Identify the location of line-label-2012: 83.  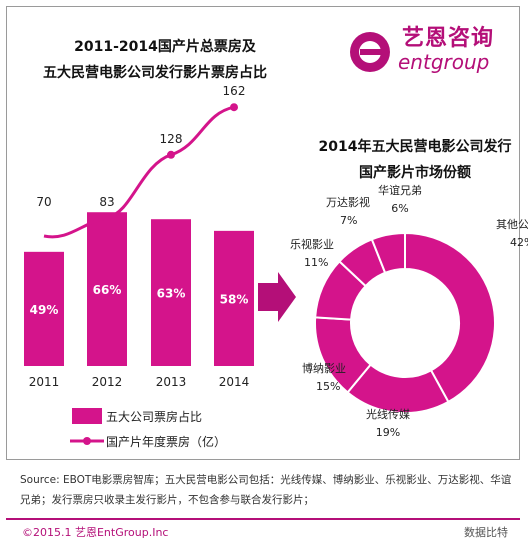
(106, 202).